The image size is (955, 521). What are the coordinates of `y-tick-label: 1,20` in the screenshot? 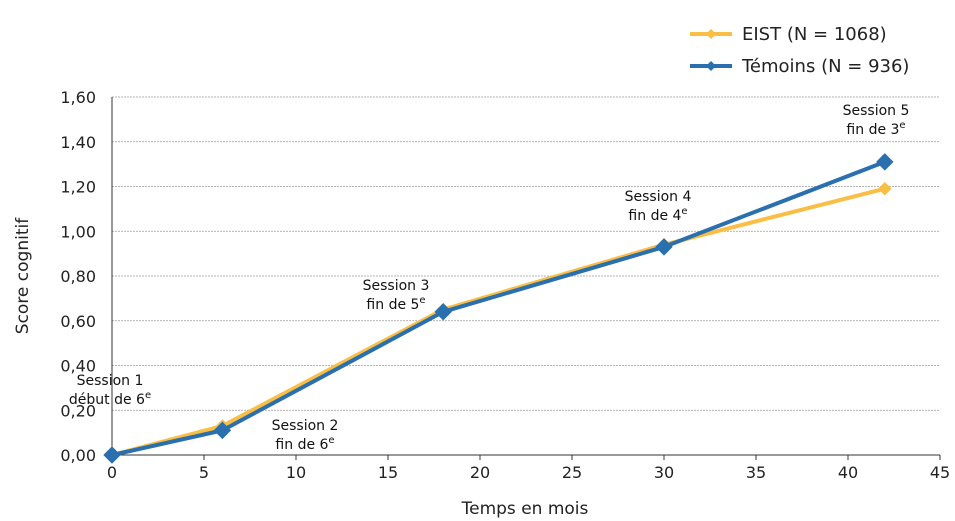 It's located at (78, 187).